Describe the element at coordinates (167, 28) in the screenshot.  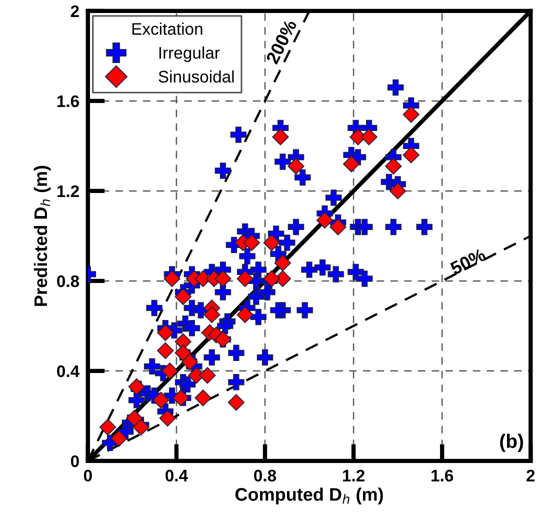
I see `legend-title: Excitation` at that location.